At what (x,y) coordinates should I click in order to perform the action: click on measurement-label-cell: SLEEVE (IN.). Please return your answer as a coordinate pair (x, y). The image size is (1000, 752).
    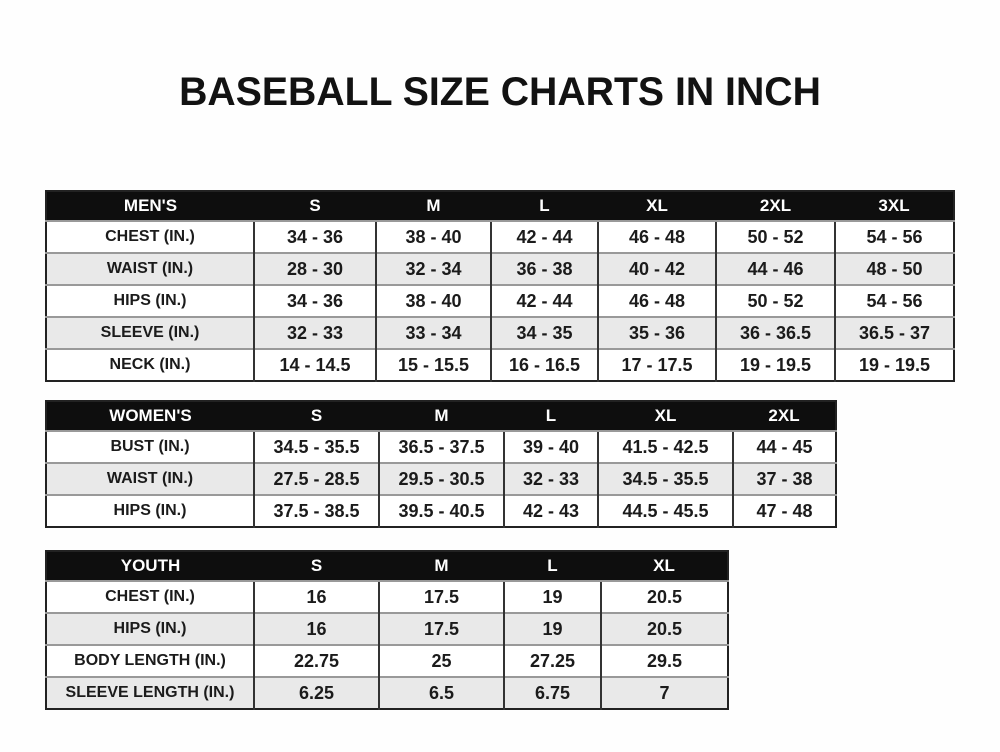
    Looking at the image, I should click on (150, 332).